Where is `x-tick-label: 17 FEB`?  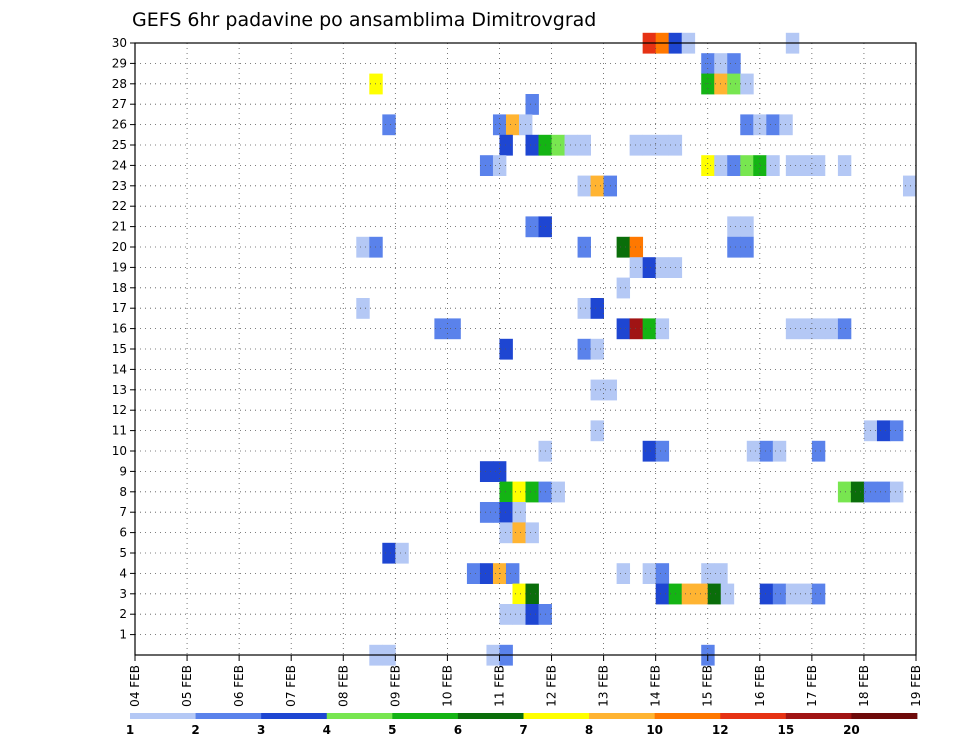
x-tick-label: 17 FEB is located at coordinates (812, 686).